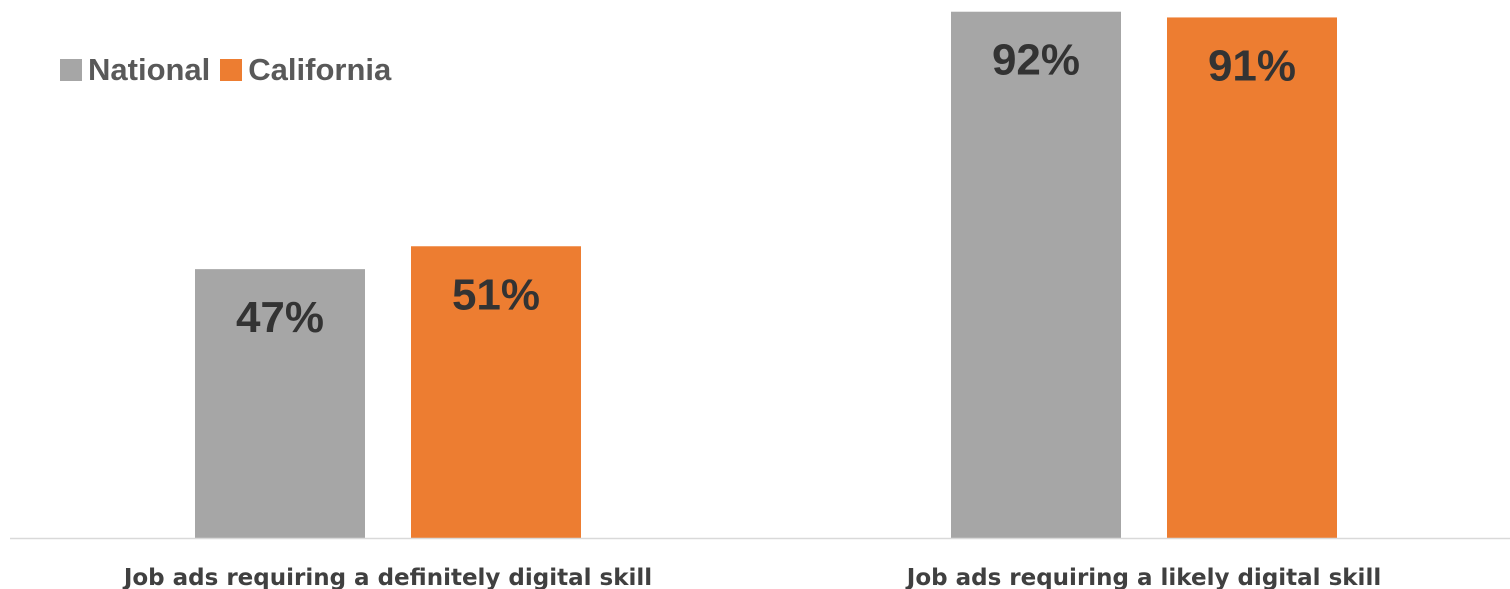 The height and width of the screenshot is (589, 1510). Describe the element at coordinates (1252, 65) in the screenshot. I see `data-label-california-1: 91%` at that location.